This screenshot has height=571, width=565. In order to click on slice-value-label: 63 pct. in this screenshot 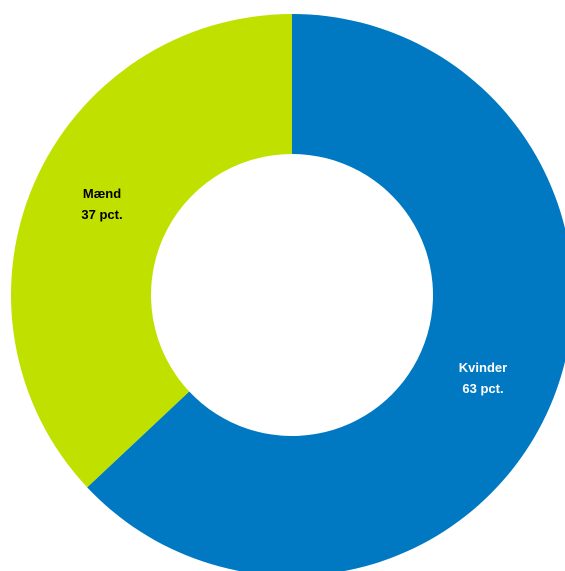, I will do `click(482, 388)`.